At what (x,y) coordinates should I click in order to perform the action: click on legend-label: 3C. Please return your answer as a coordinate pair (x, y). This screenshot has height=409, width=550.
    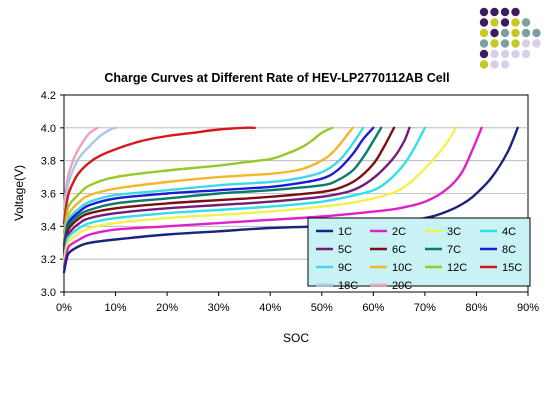
    Looking at the image, I should click on (454, 232).